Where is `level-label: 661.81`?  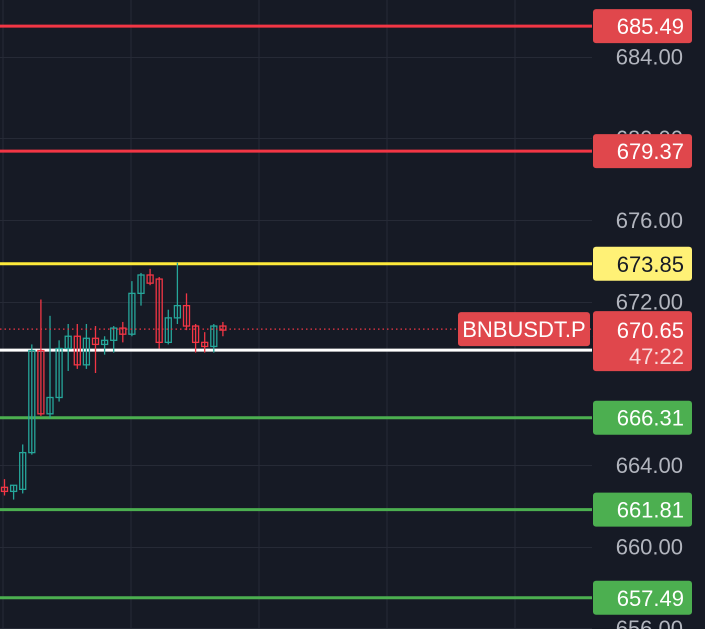 level-label: 661.81 is located at coordinates (642, 509).